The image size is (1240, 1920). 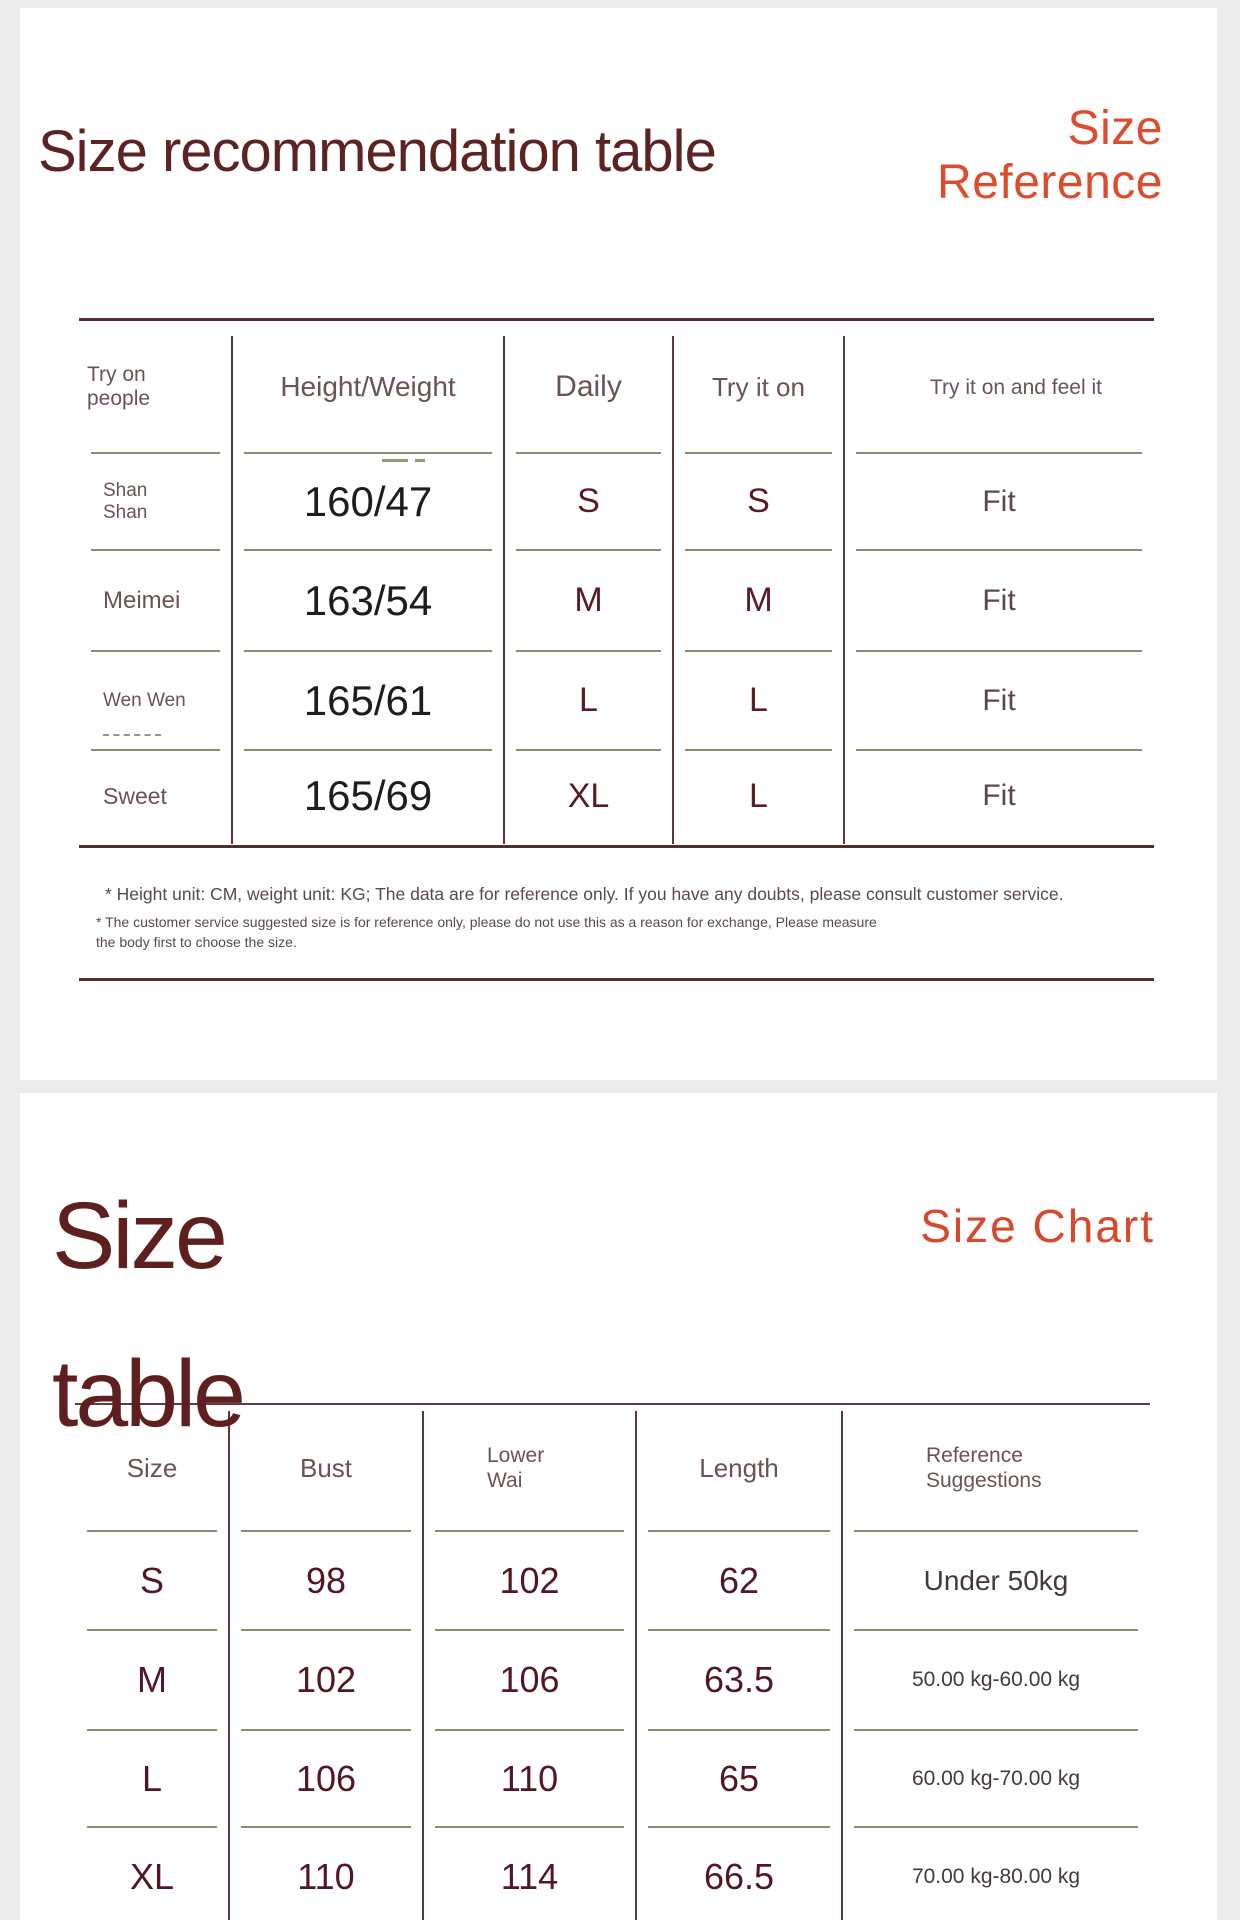 I want to click on header-height-weight: Height/Weight, so click(x=368, y=387).